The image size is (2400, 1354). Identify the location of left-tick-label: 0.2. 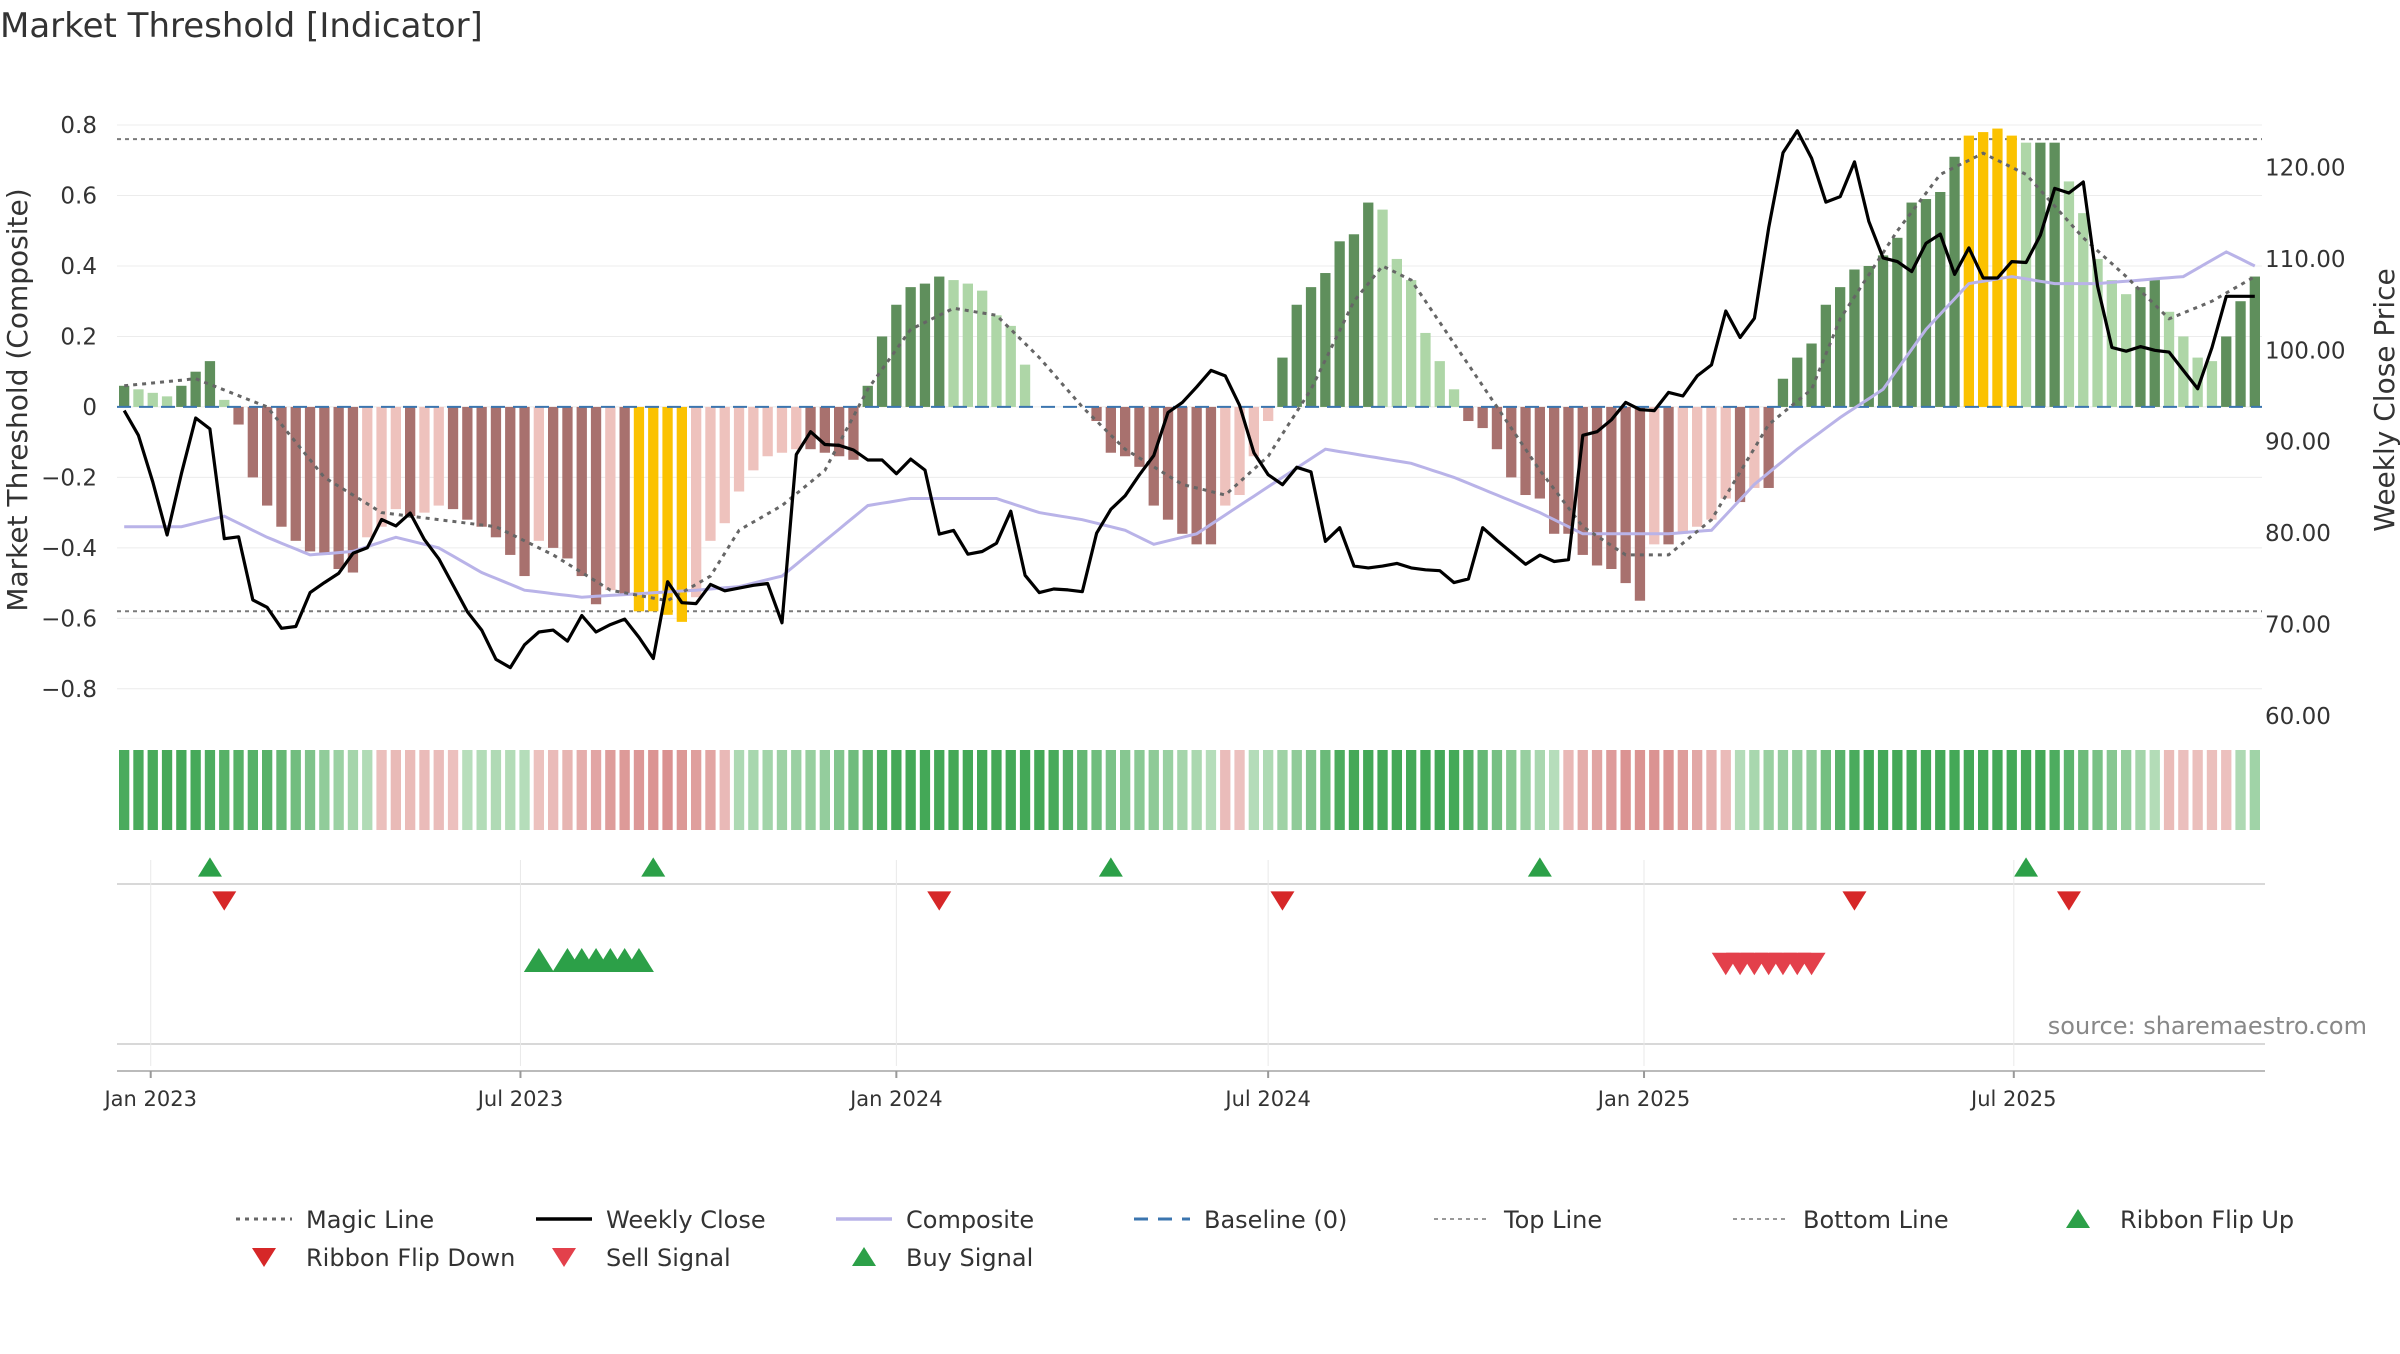
(78, 337).